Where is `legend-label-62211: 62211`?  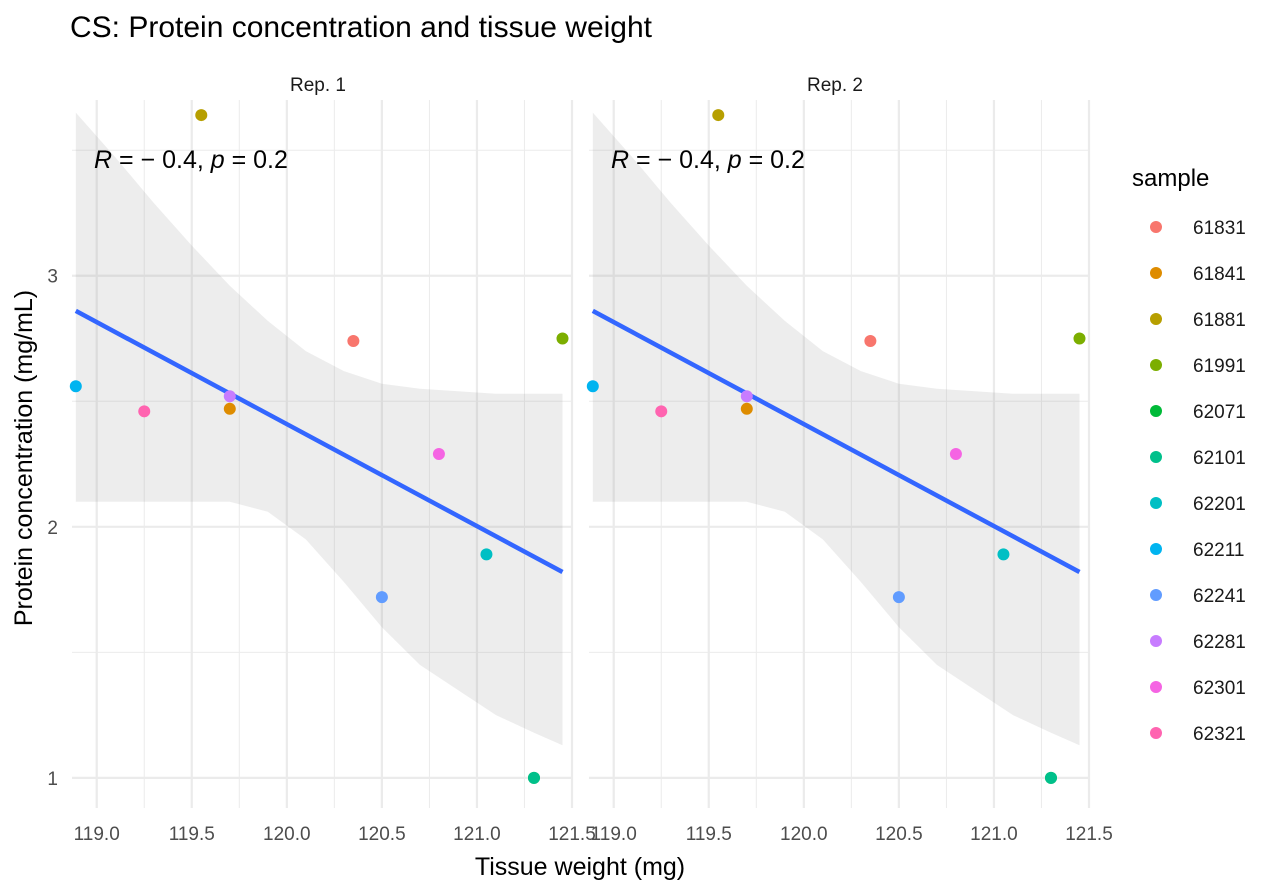 legend-label-62211: 62211 is located at coordinates (1218, 550).